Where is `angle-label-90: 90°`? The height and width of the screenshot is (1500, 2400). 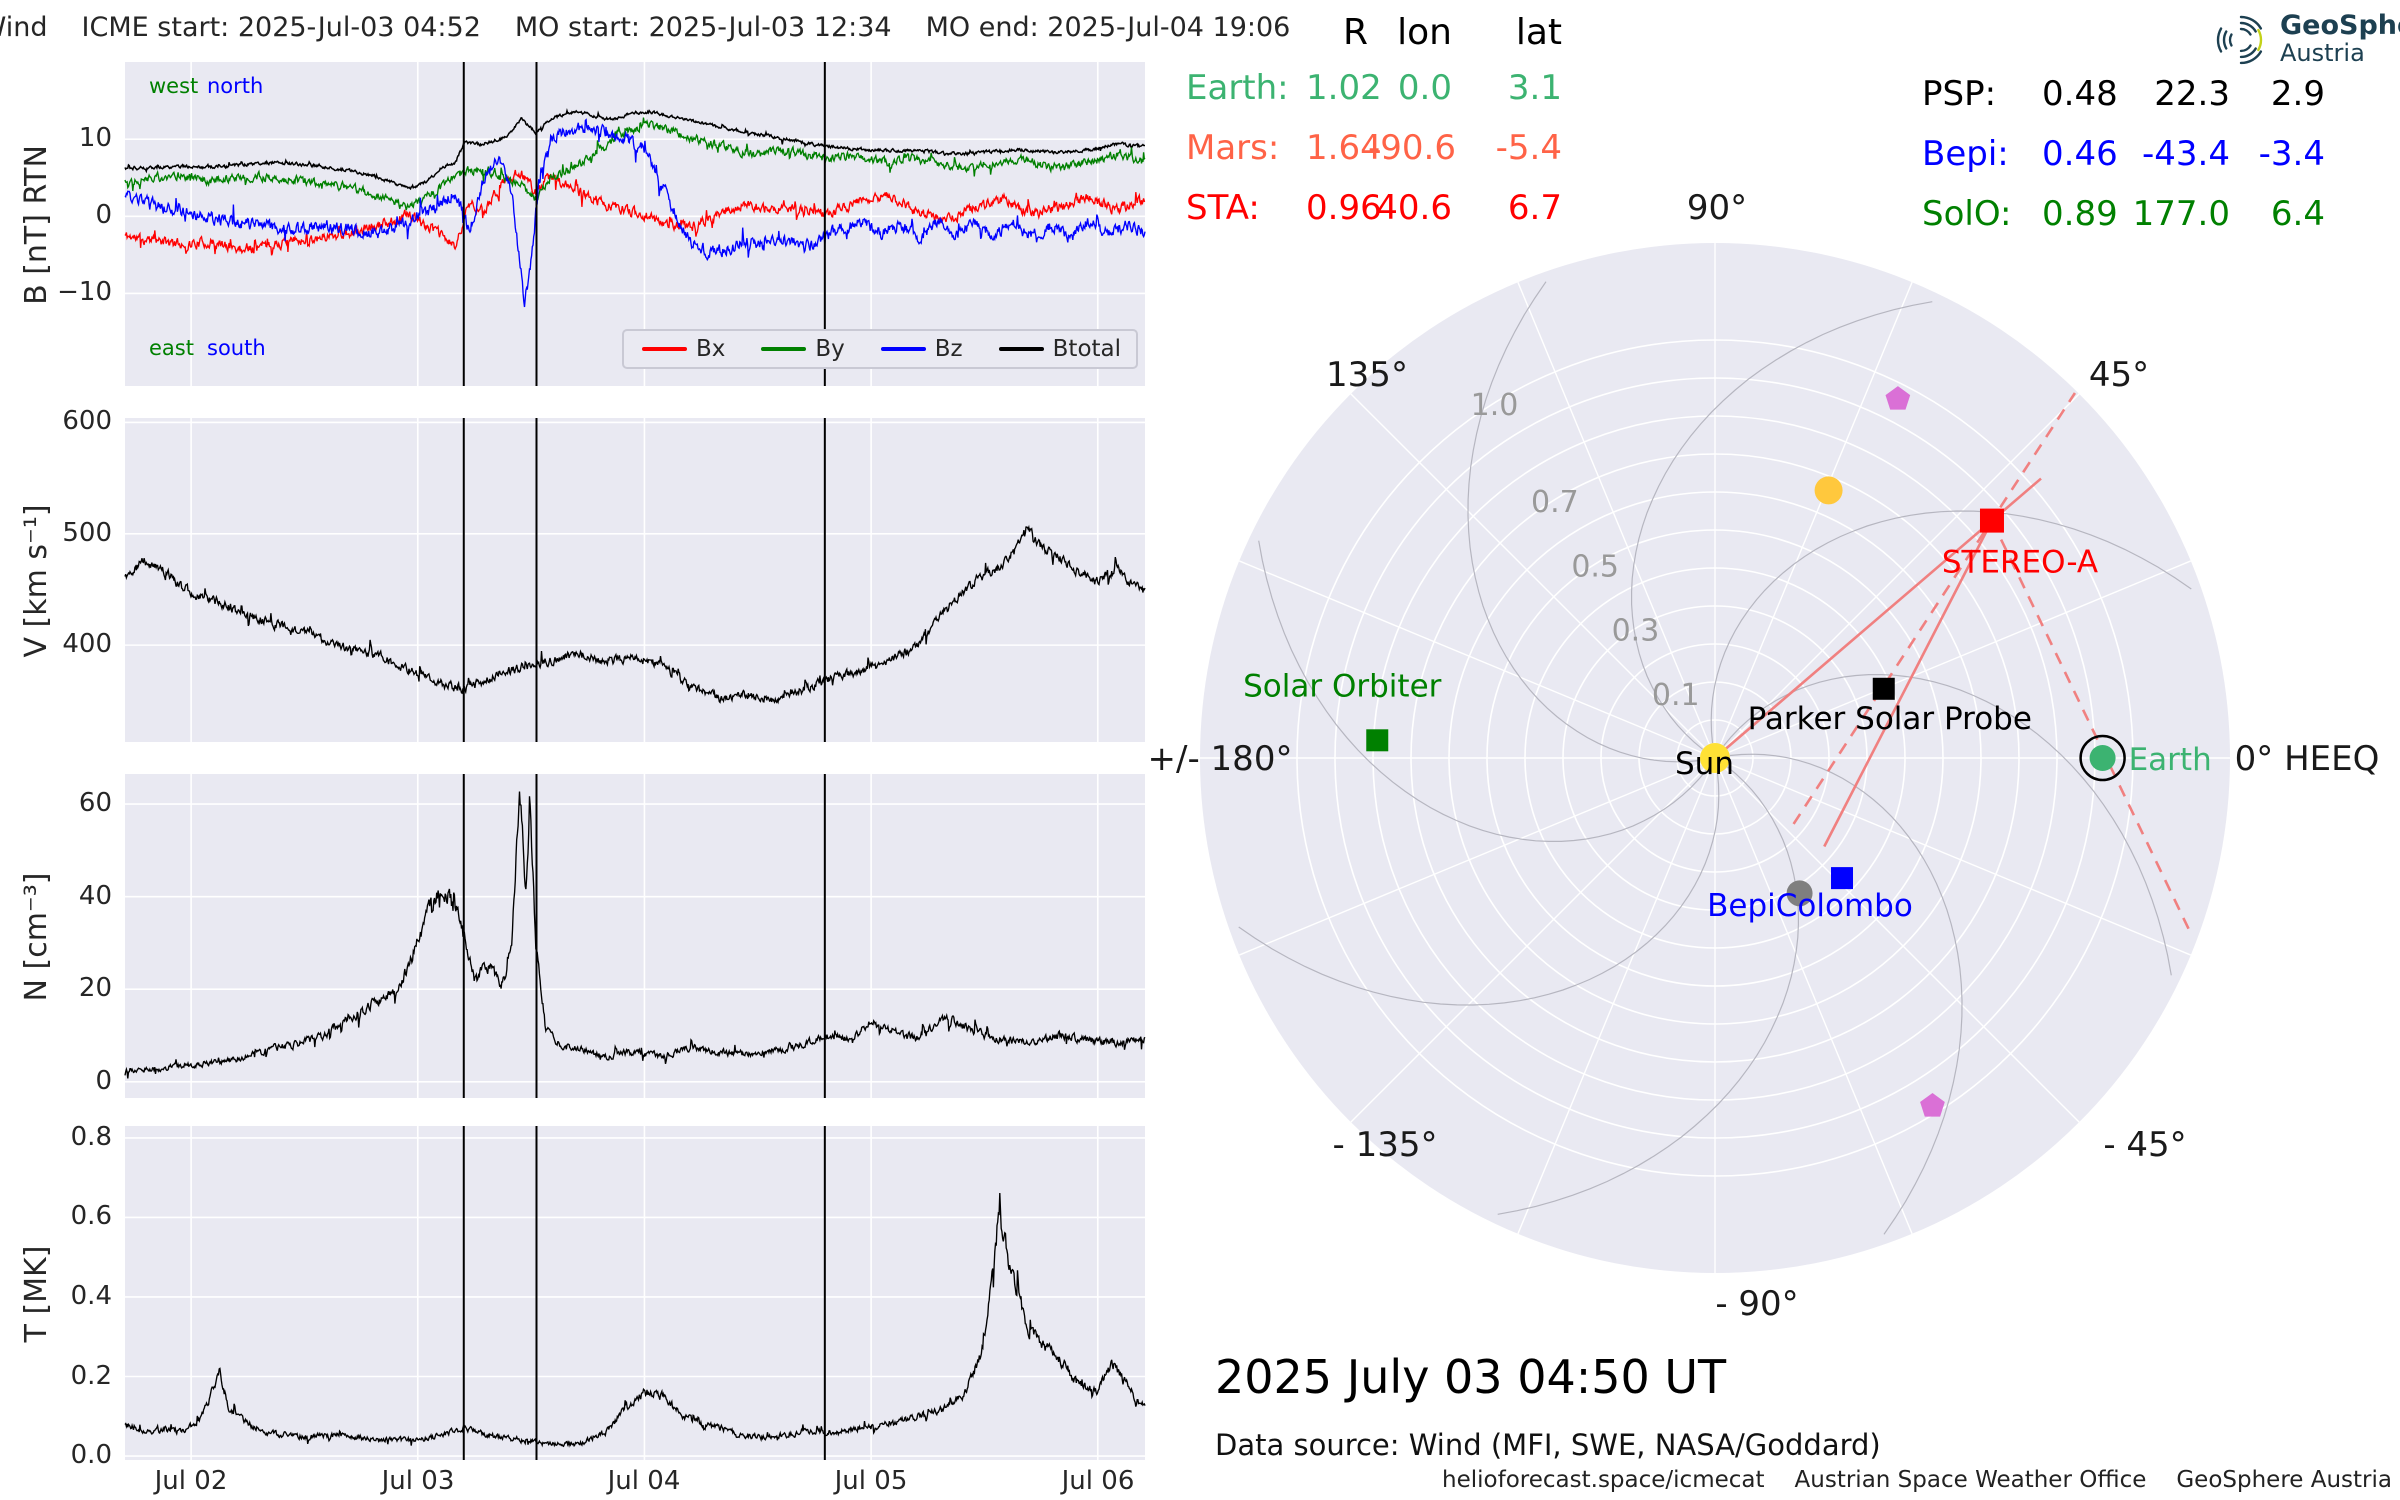
angle-label-90: 90° is located at coordinates (1717, 208).